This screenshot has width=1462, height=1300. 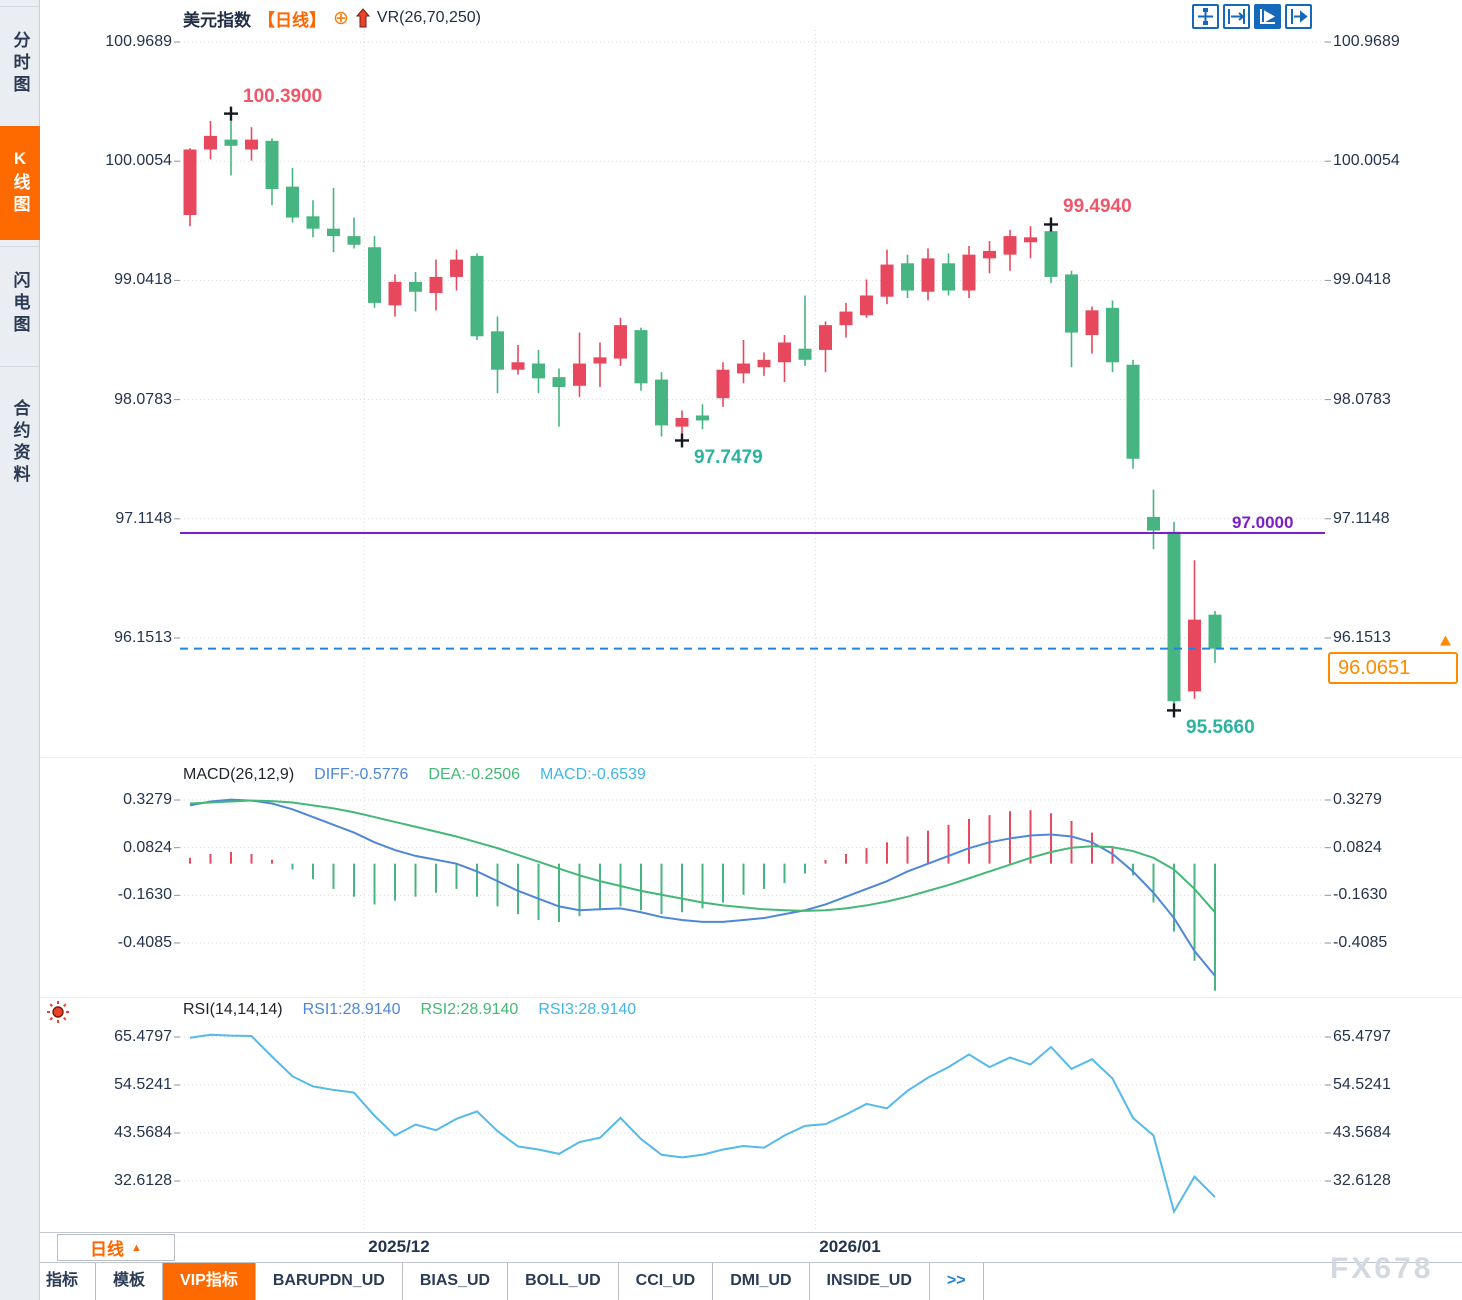 I want to click on bottom-tab-4: BIAS_UD, so click(x=455, y=1281).